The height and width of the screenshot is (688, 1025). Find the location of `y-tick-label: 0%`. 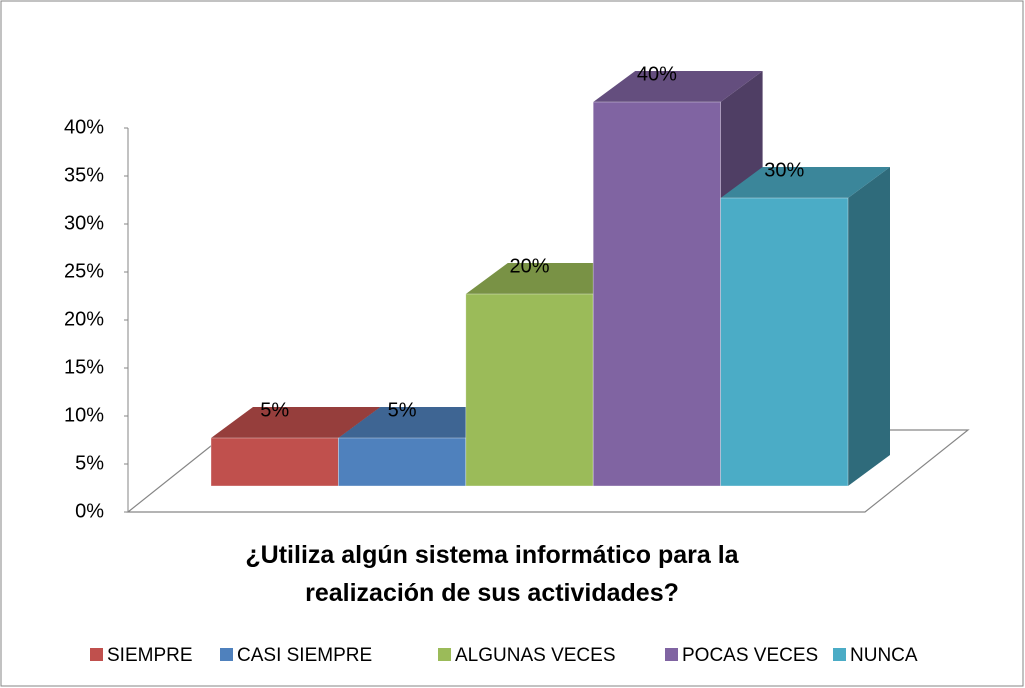

y-tick-label: 0% is located at coordinates (89, 511).